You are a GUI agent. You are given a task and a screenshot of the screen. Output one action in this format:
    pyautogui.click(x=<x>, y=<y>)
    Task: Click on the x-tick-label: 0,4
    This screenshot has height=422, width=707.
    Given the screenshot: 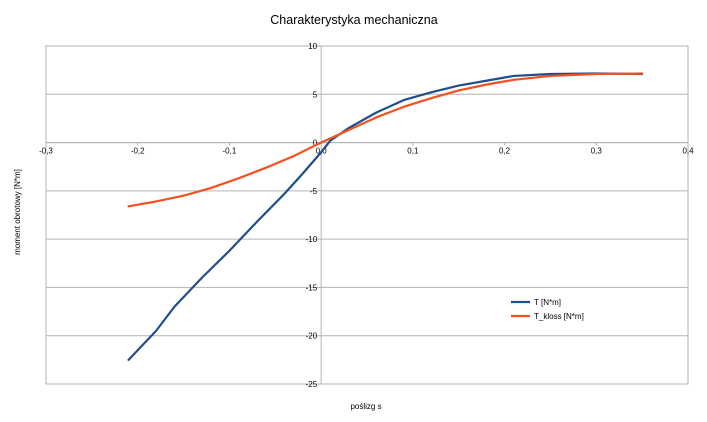 What is the action you would take?
    pyautogui.click(x=688, y=151)
    